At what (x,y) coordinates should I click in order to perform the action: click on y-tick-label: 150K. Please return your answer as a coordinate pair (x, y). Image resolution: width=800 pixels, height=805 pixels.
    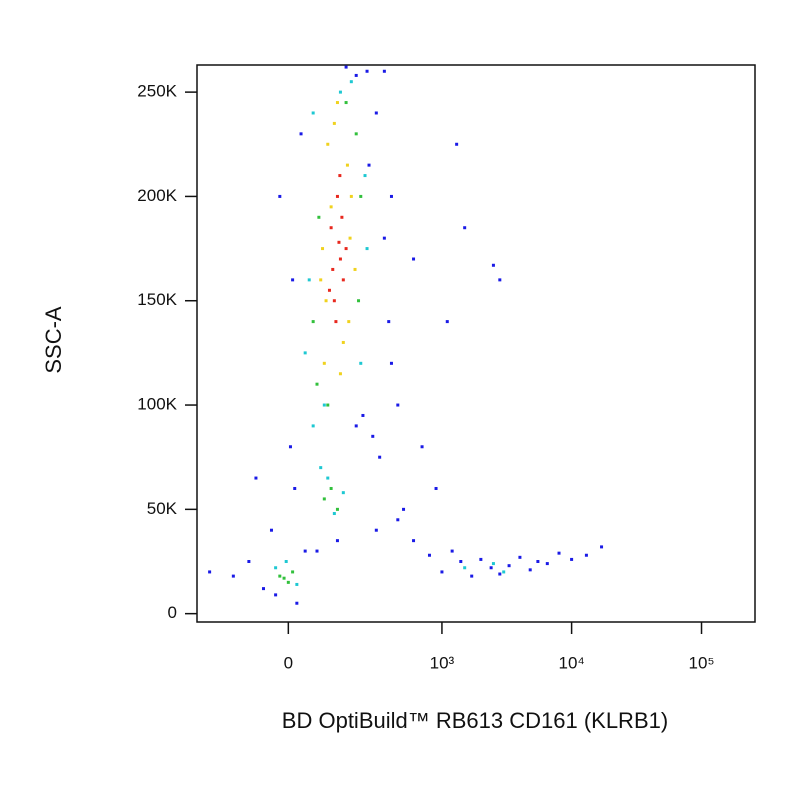
    Looking at the image, I should click on (157, 299).